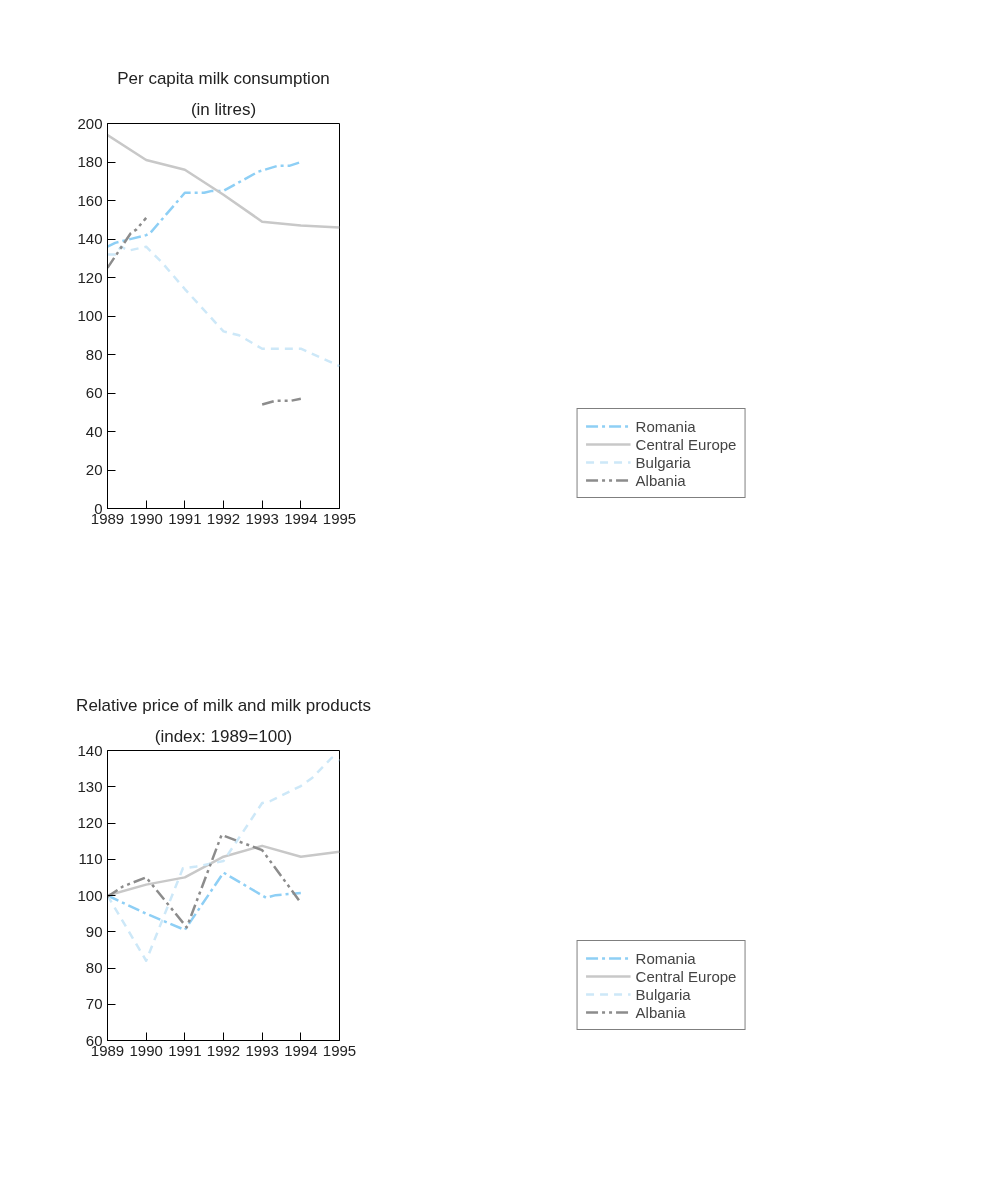 The width and height of the screenshot is (983, 1180). I want to click on chart-subtitle: (index: 1989=100), so click(223, 736).